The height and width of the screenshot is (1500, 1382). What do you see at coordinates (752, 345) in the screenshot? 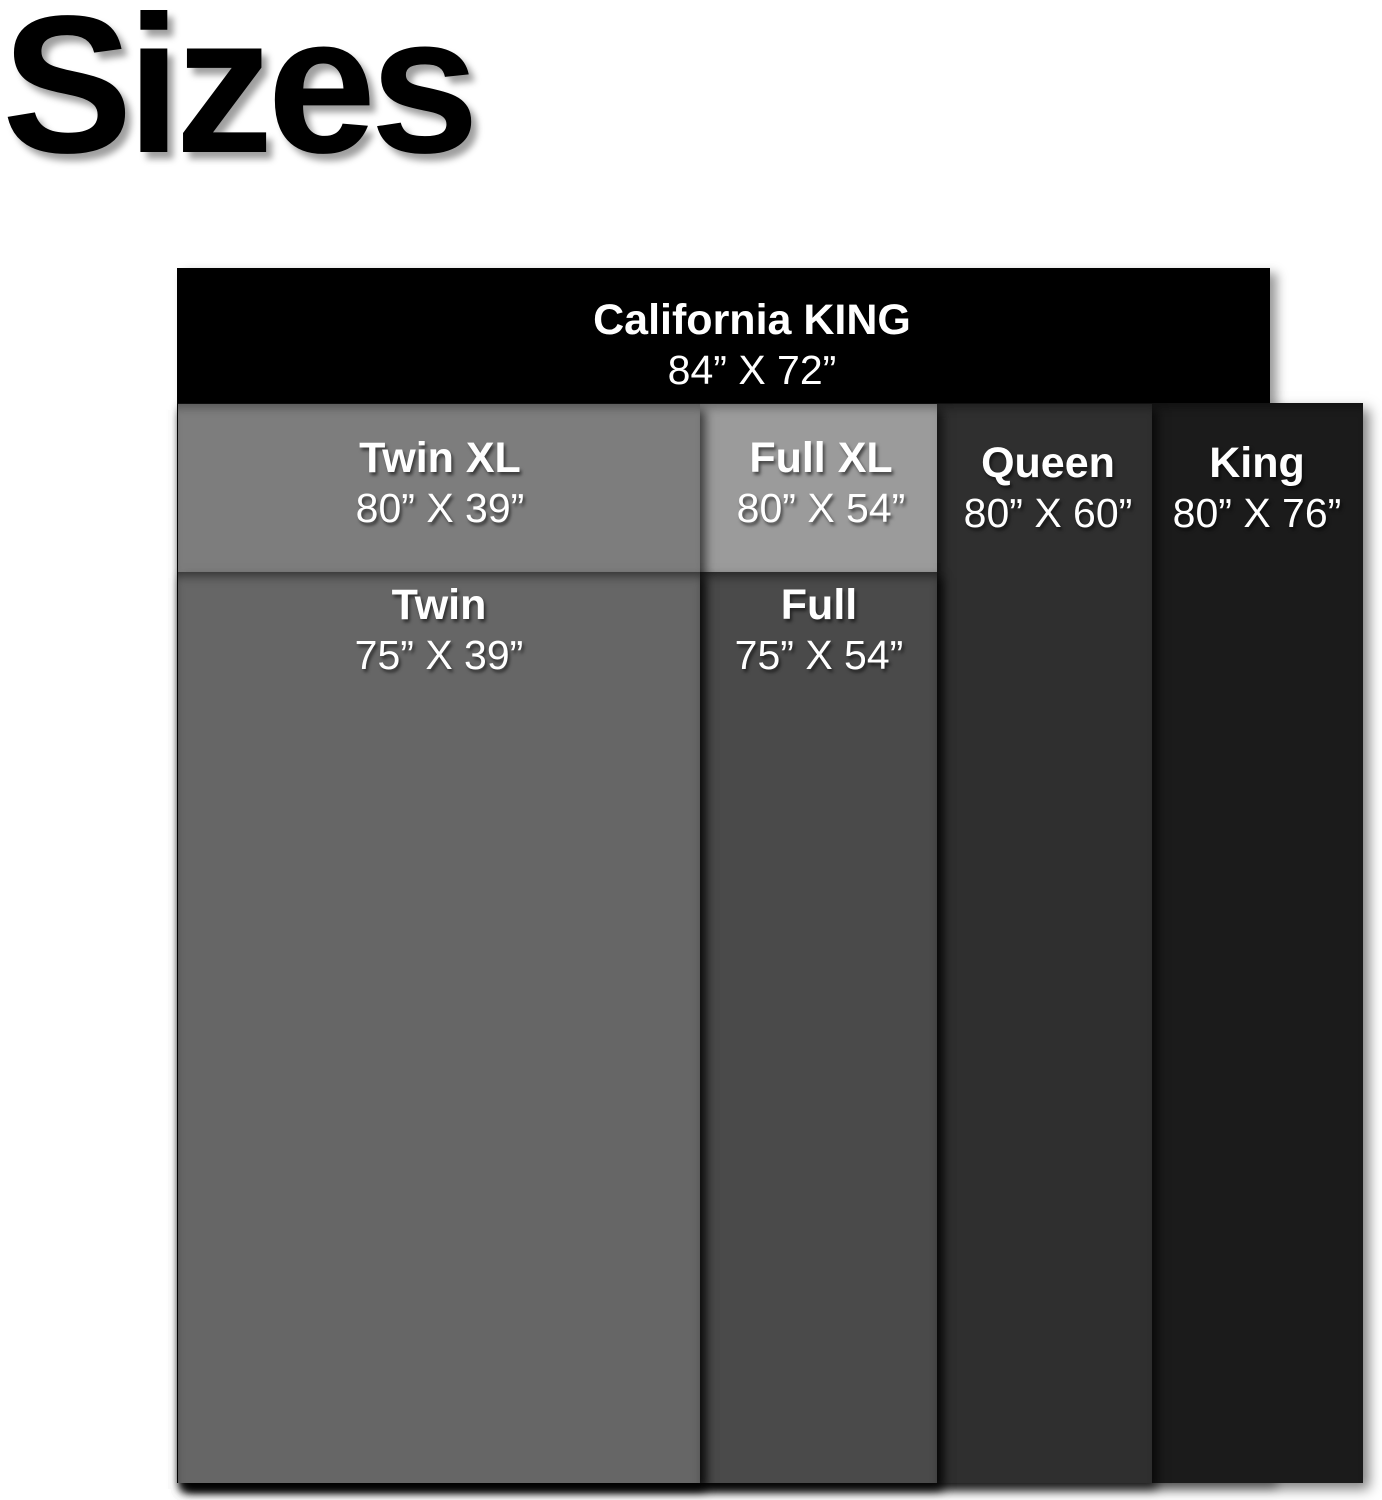
I see `cal-king-label: California KING 84” X 72”` at bounding box center [752, 345].